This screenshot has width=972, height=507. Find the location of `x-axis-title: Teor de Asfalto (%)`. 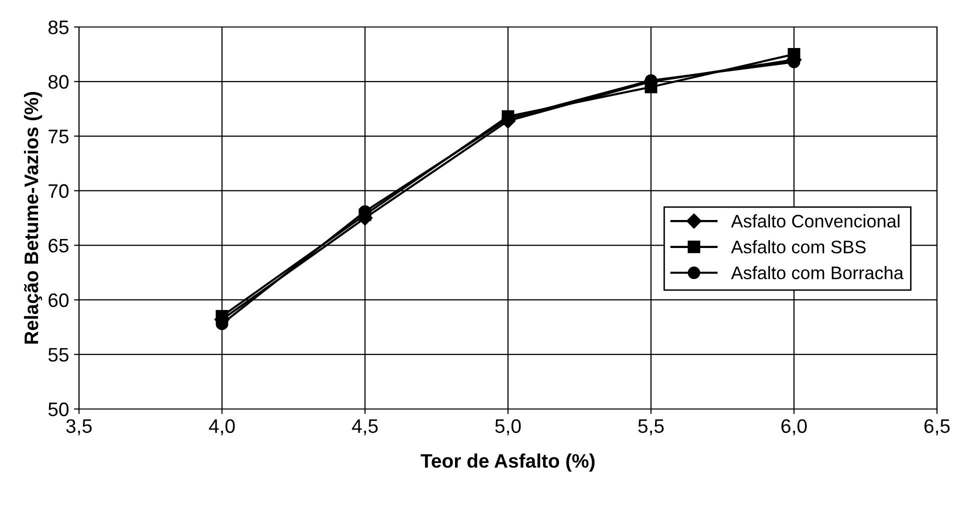

x-axis-title: Teor de Asfalto (%) is located at coordinates (507, 463).